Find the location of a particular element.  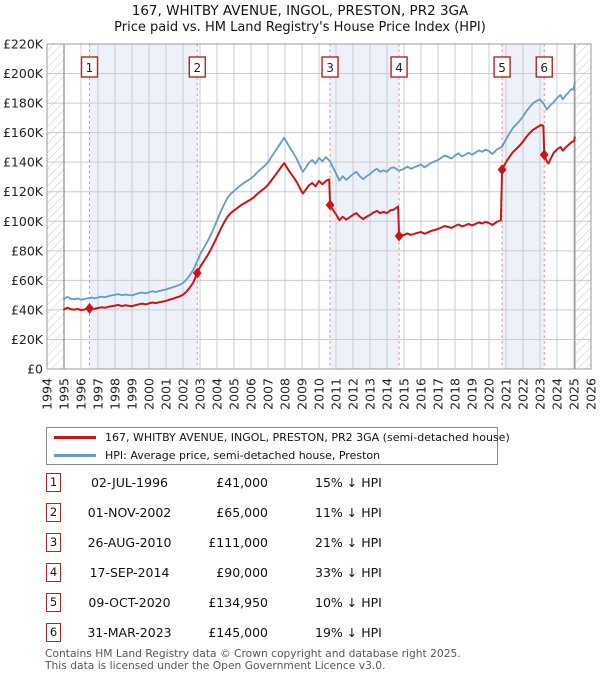

sale-table-row: 3 26-AUG-2010 £111,000 21% ↓ HPI is located at coordinates (300, 543).